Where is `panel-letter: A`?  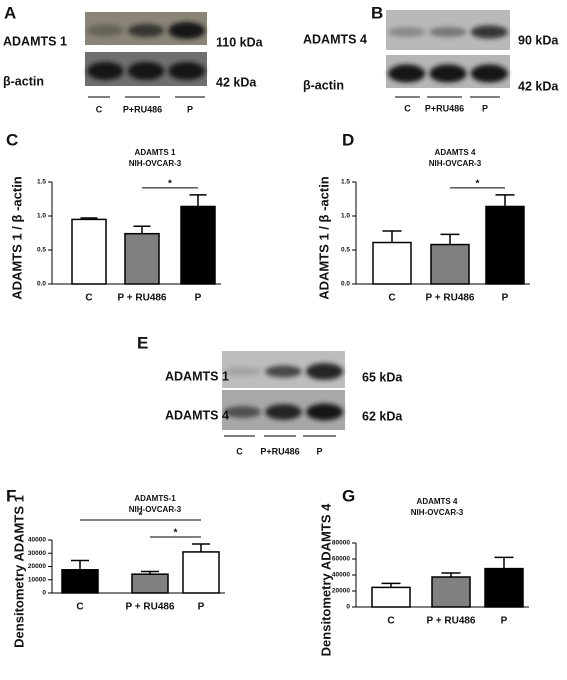
panel-letter: A is located at coordinates (10, 12).